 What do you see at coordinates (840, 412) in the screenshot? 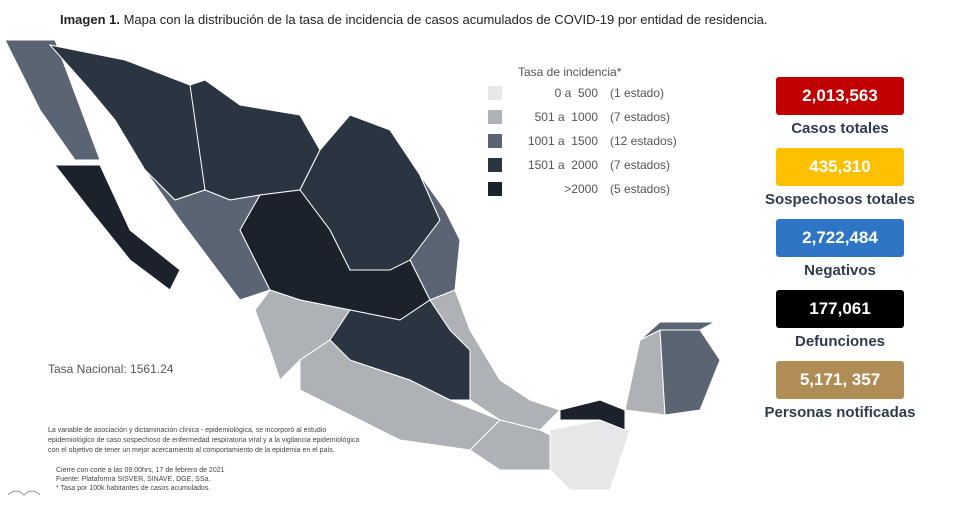
I see `stat-label: Personas notificadas` at bounding box center [840, 412].